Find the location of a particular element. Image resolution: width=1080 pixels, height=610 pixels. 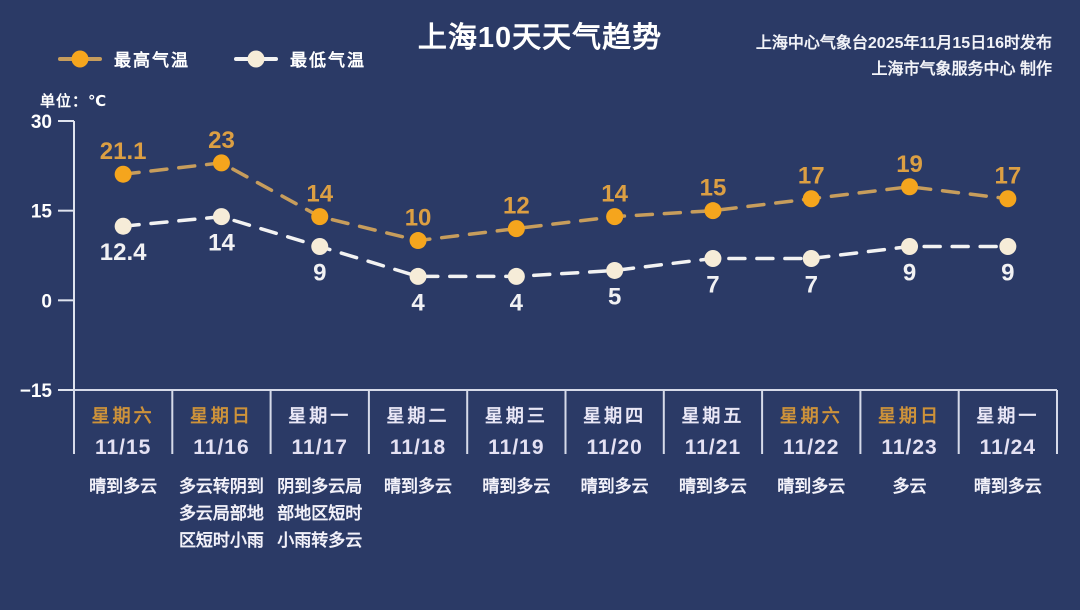

day-column: 星期六 11/15 晴到多云 is located at coordinates (123, 451).